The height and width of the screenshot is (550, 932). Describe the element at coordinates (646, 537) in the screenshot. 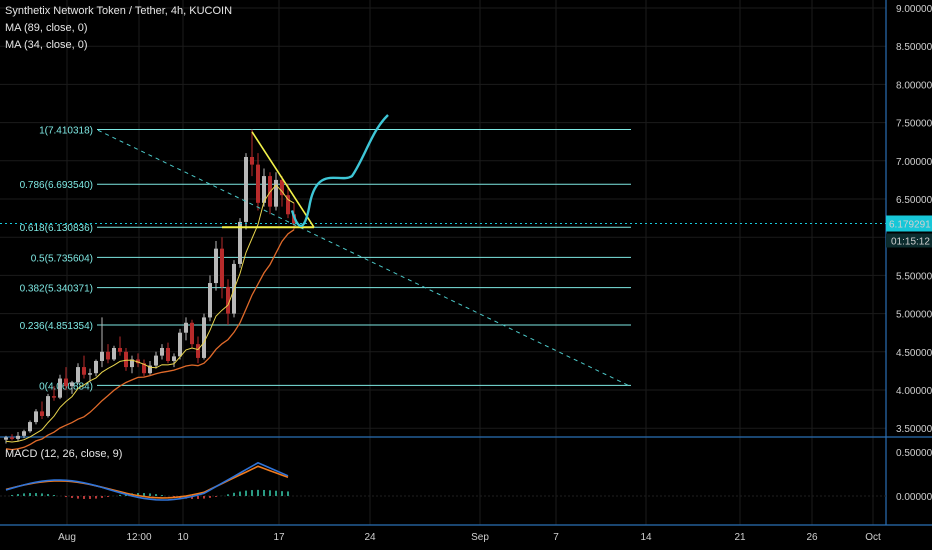

I see `time-axis-tick: 14` at that location.